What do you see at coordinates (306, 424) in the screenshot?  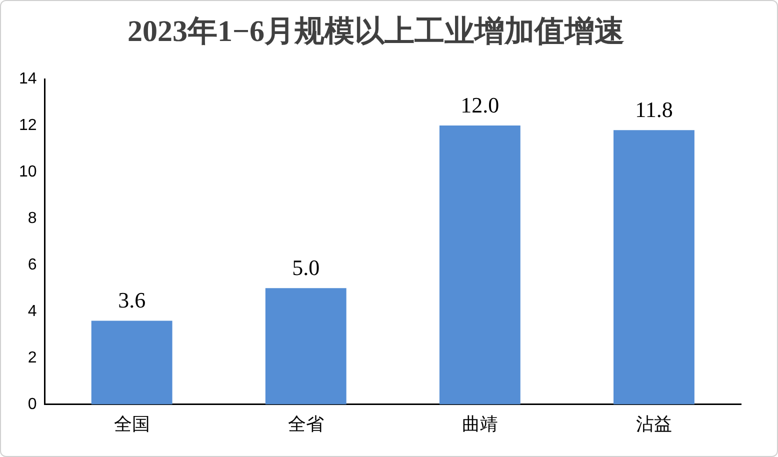 I see `x-tick-label: 全省` at bounding box center [306, 424].